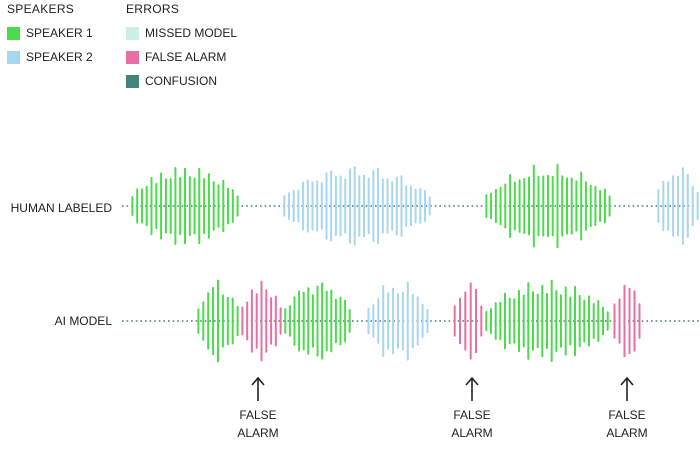  What do you see at coordinates (13, 57) in the screenshot?
I see `speaker-2-swatch` at bounding box center [13, 57].